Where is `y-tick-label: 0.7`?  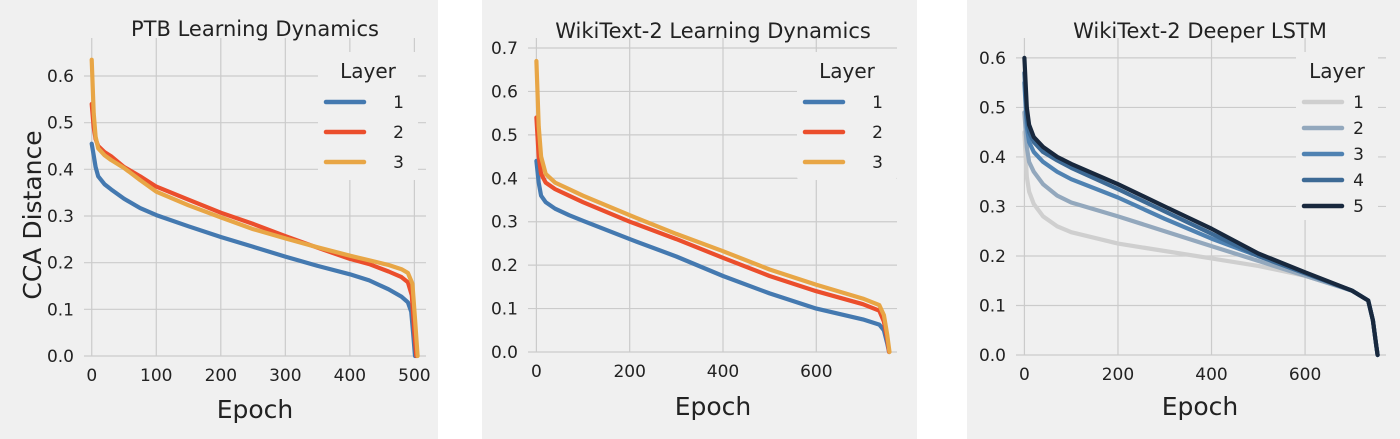 y-tick-label: 0.7 is located at coordinates (504, 49).